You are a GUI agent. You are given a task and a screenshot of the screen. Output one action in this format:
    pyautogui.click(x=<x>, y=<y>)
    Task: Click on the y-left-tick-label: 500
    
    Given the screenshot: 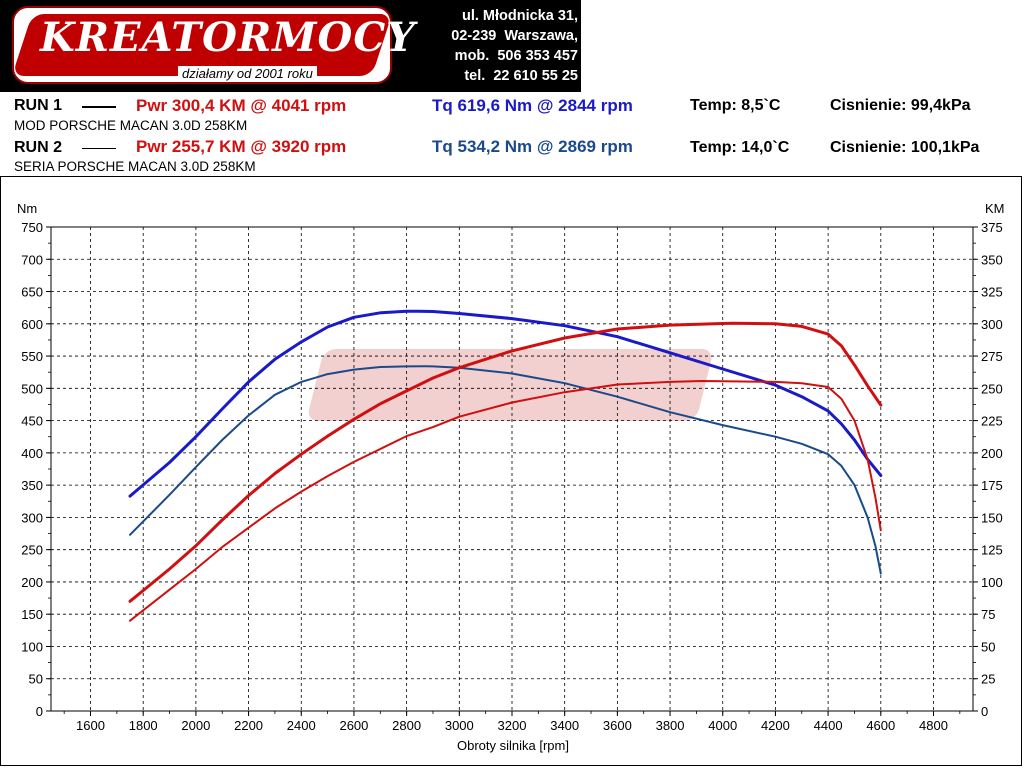 What is the action you would take?
    pyautogui.click(x=32, y=388)
    